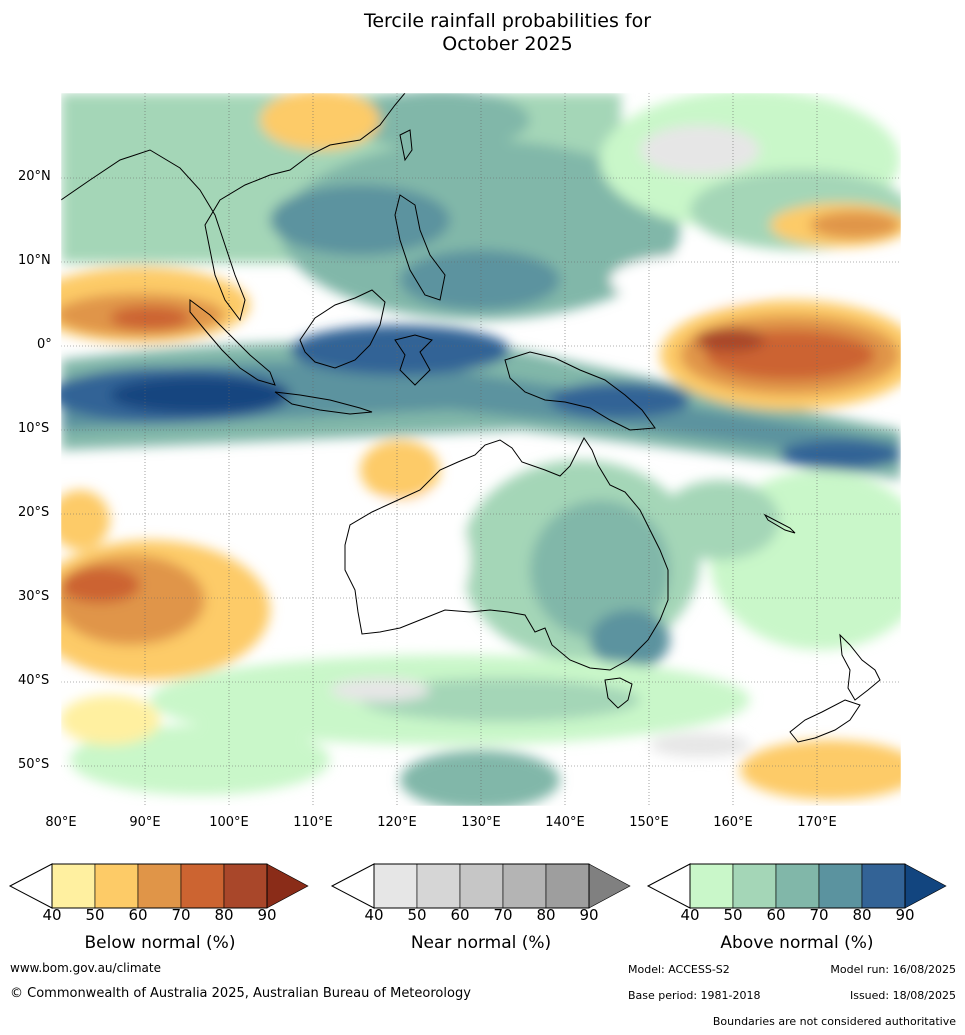  What do you see at coordinates (460, 915) in the screenshot?
I see `near-tick-60: 60` at bounding box center [460, 915].